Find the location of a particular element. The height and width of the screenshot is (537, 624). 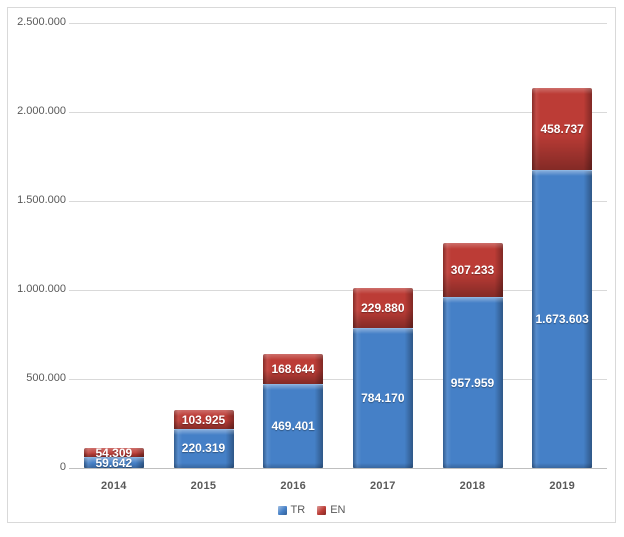

data-label-2014-tr: 59.642 is located at coordinates (114, 462).